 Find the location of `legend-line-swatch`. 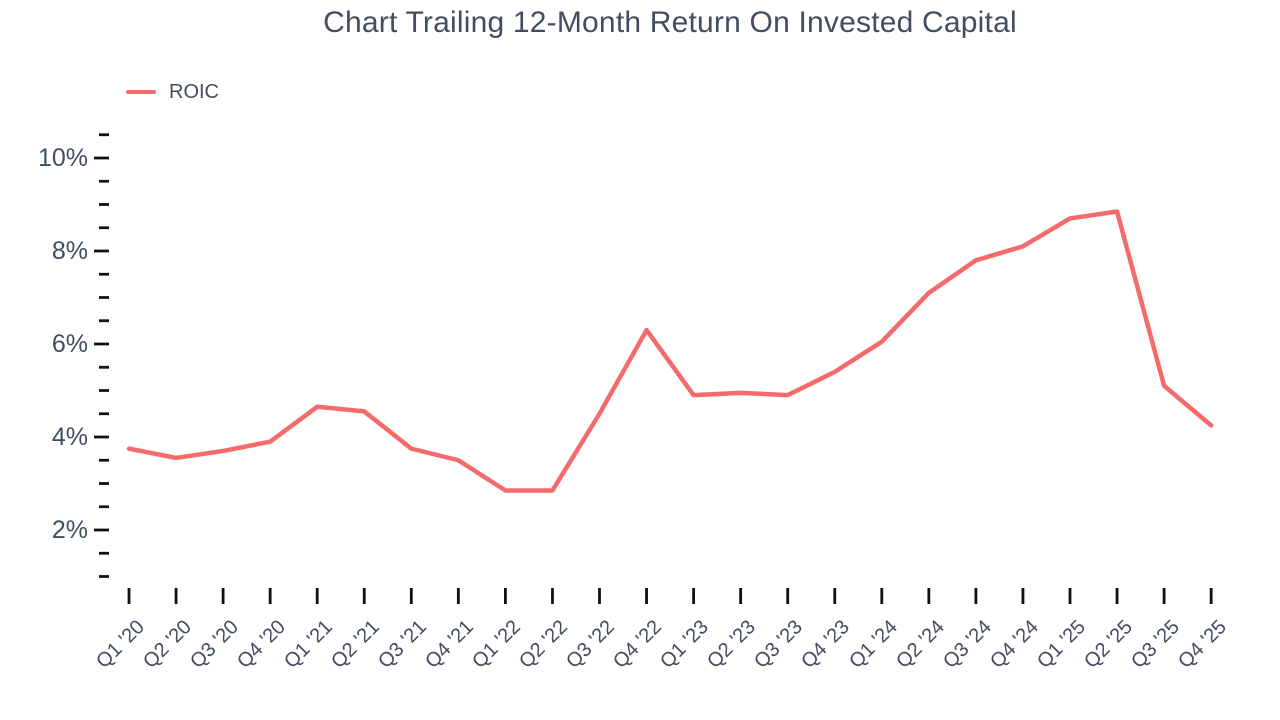

legend-line-swatch is located at coordinates (141, 92).